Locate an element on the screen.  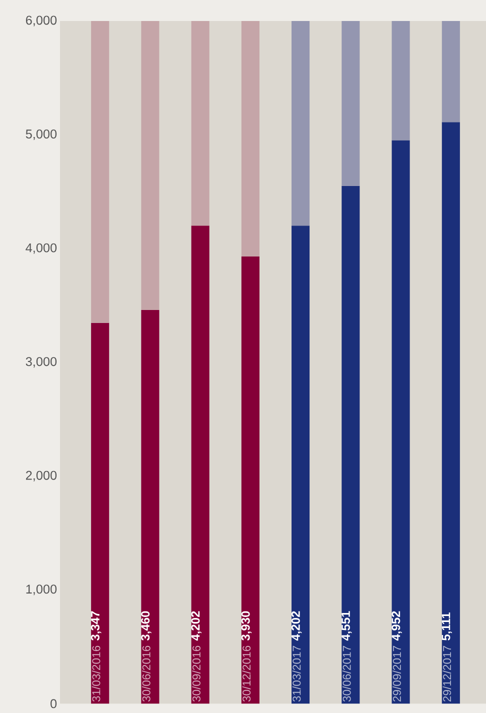
x-tick-label: 29/12/2017 is located at coordinates (447, 674).